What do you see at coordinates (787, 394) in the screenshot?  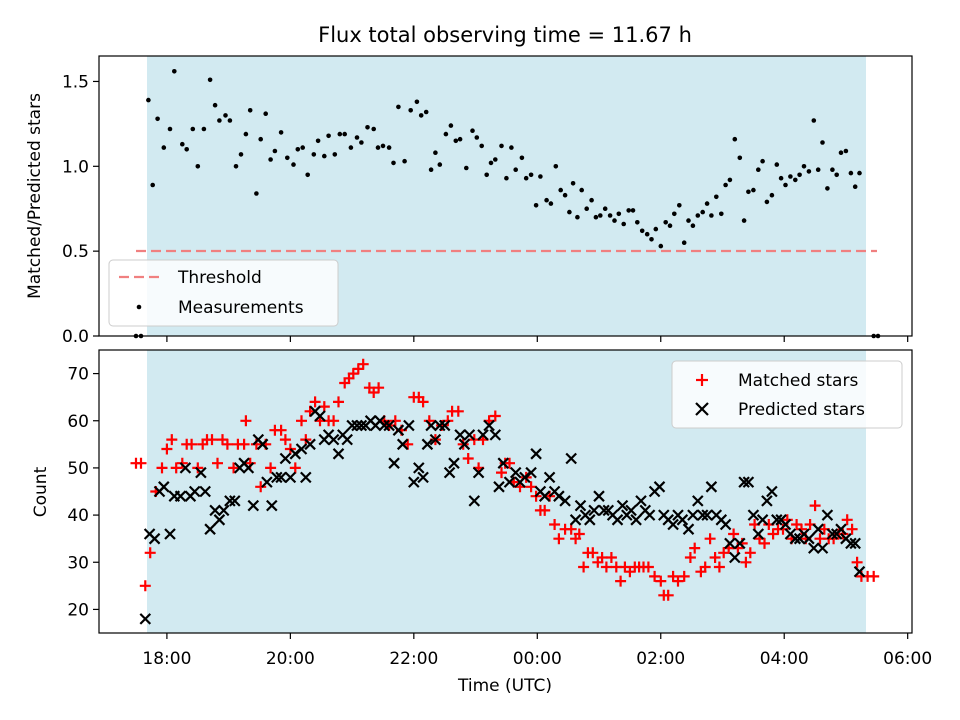 I see `bottom-legend: Matched stars Predicted stars` at bounding box center [787, 394].